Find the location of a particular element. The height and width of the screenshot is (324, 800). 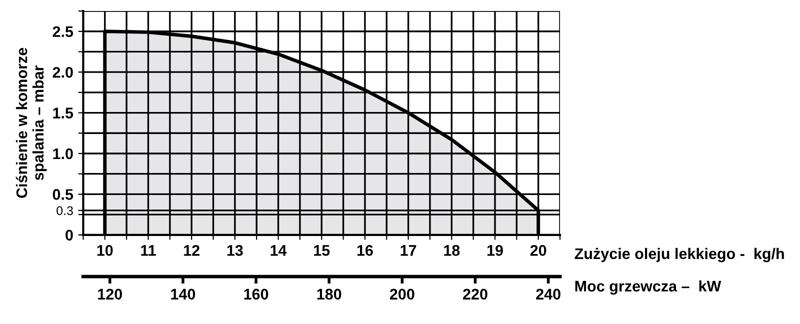

y-tick-label: 2.0 is located at coordinates (62, 72).